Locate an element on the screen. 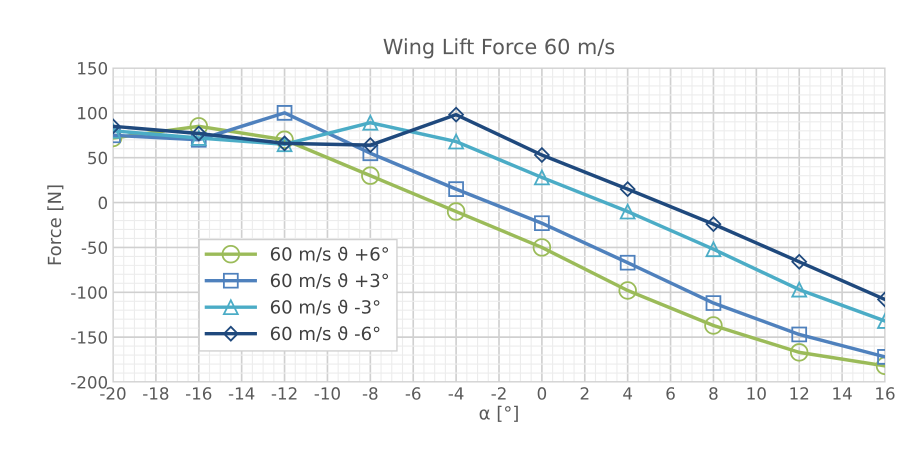  x-tick-label: -2 is located at coordinates (499, 393).